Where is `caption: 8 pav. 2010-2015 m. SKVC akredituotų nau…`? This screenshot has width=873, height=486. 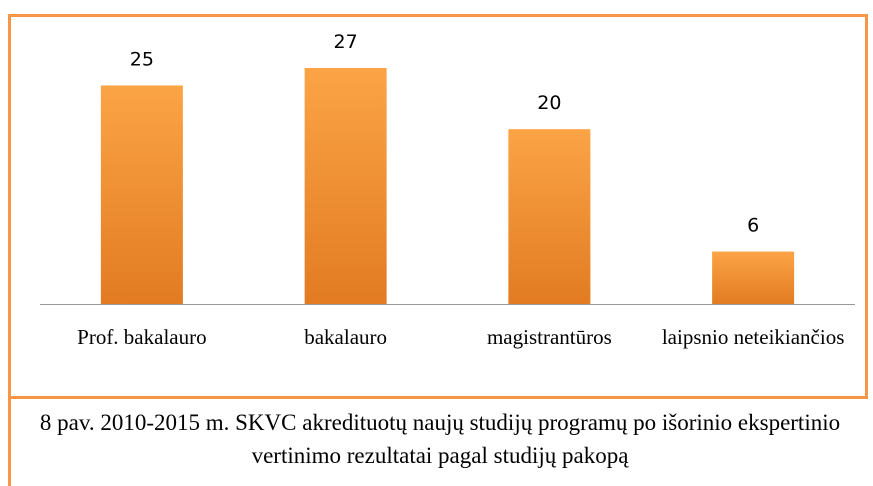 caption: 8 pav. 2010-2015 m. SKVC akredituotų nau… is located at coordinates (440, 439).